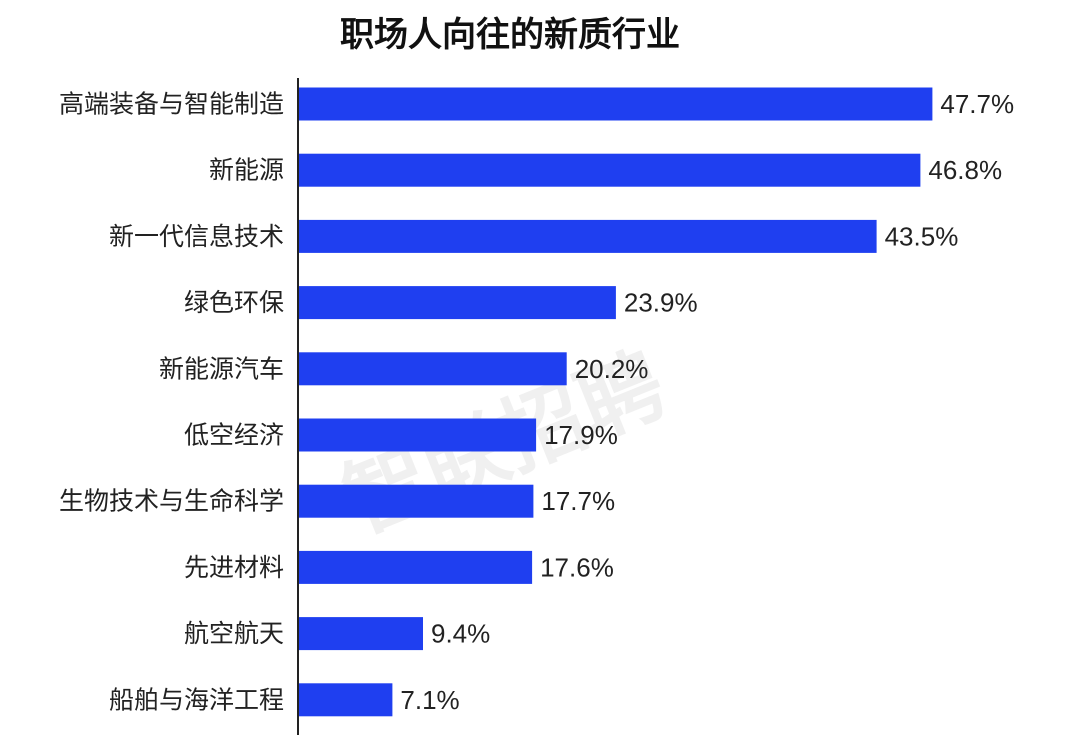 Image resolution: width=1080 pixels, height=749 pixels. What do you see at coordinates (661, 303) in the screenshot?
I see `value-label-4: 23.9%` at bounding box center [661, 303].